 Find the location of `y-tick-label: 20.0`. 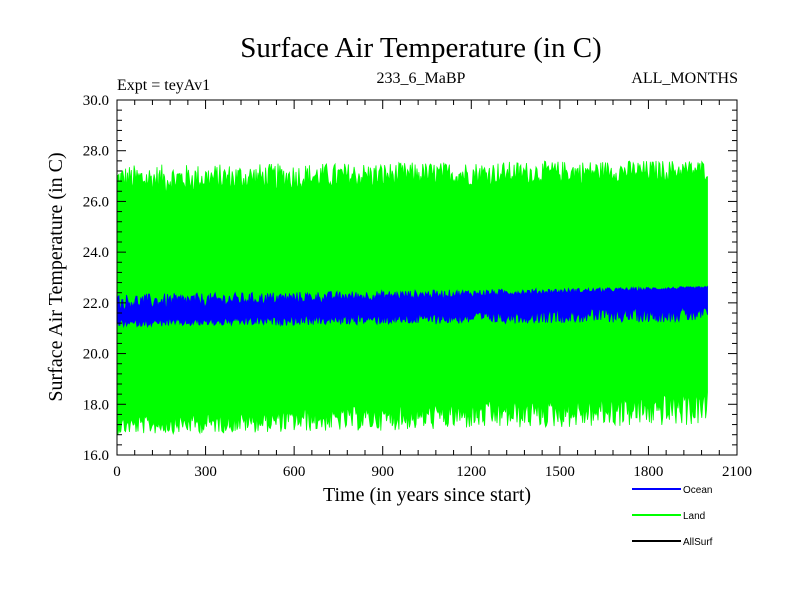

y-tick-label: 20.0 is located at coordinates (96, 355).